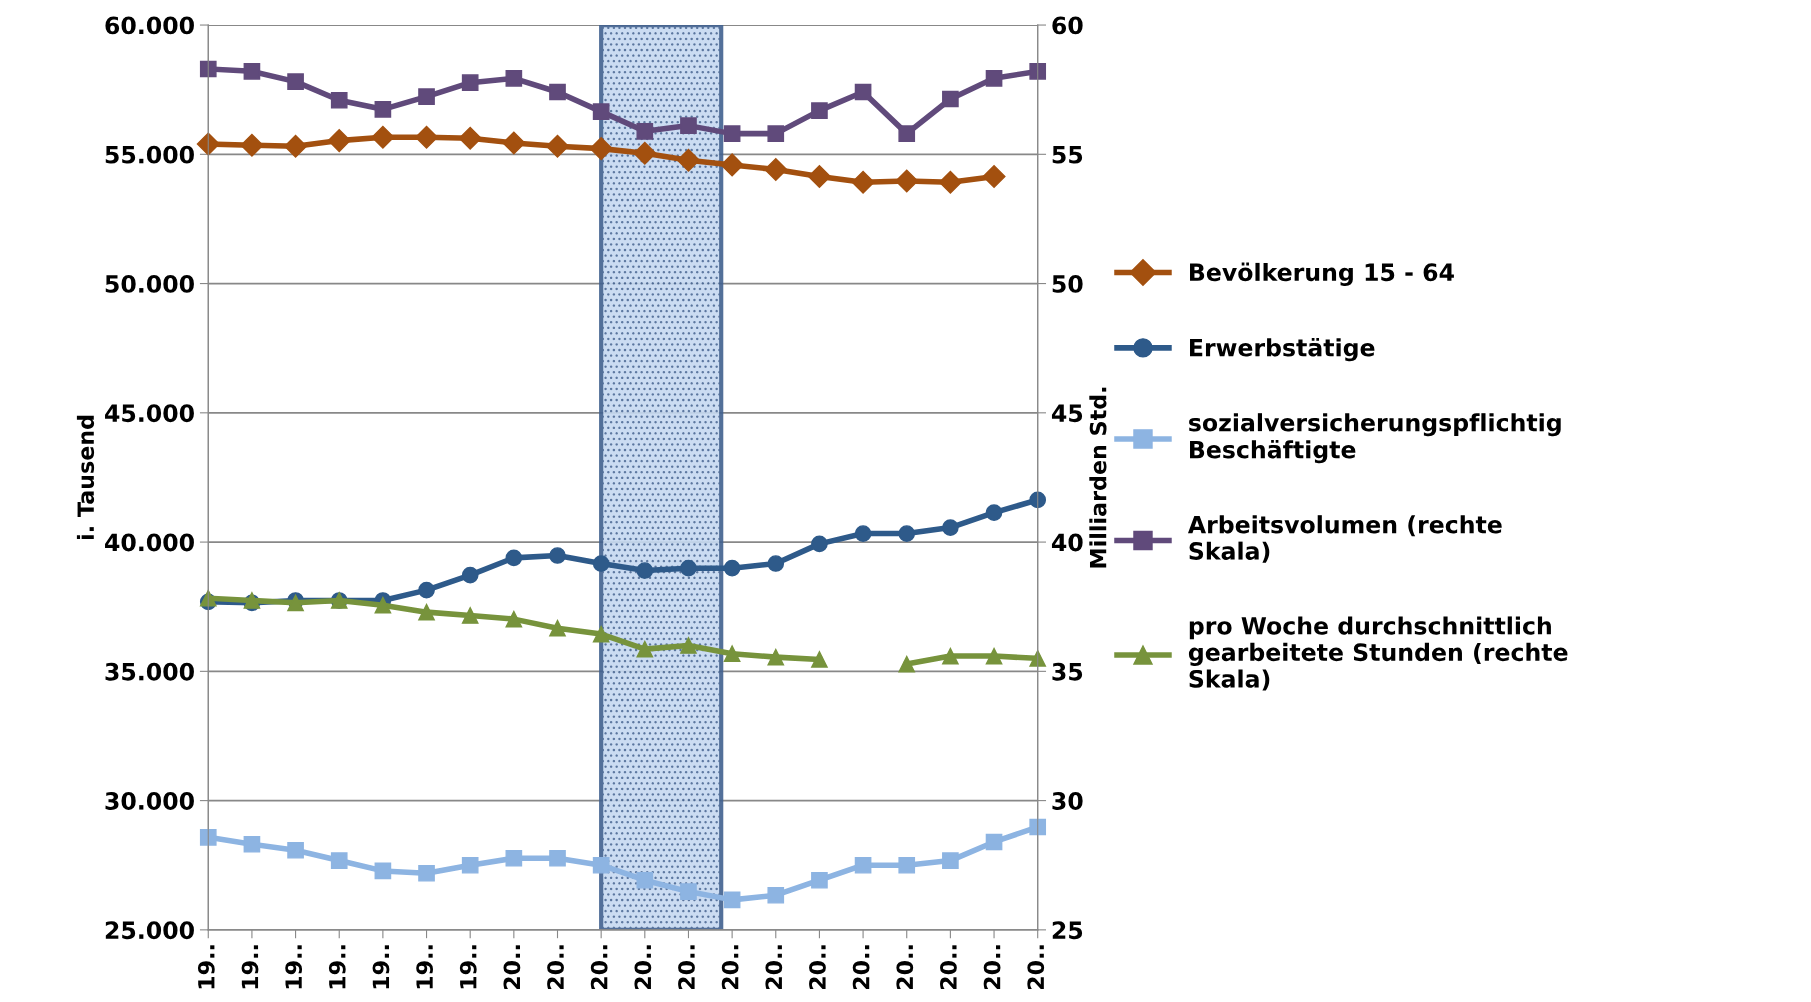 Image resolution: width=1811 pixels, height=1002 pixels. I want to click on y-tick-label: 30.000, so click(149, 801).